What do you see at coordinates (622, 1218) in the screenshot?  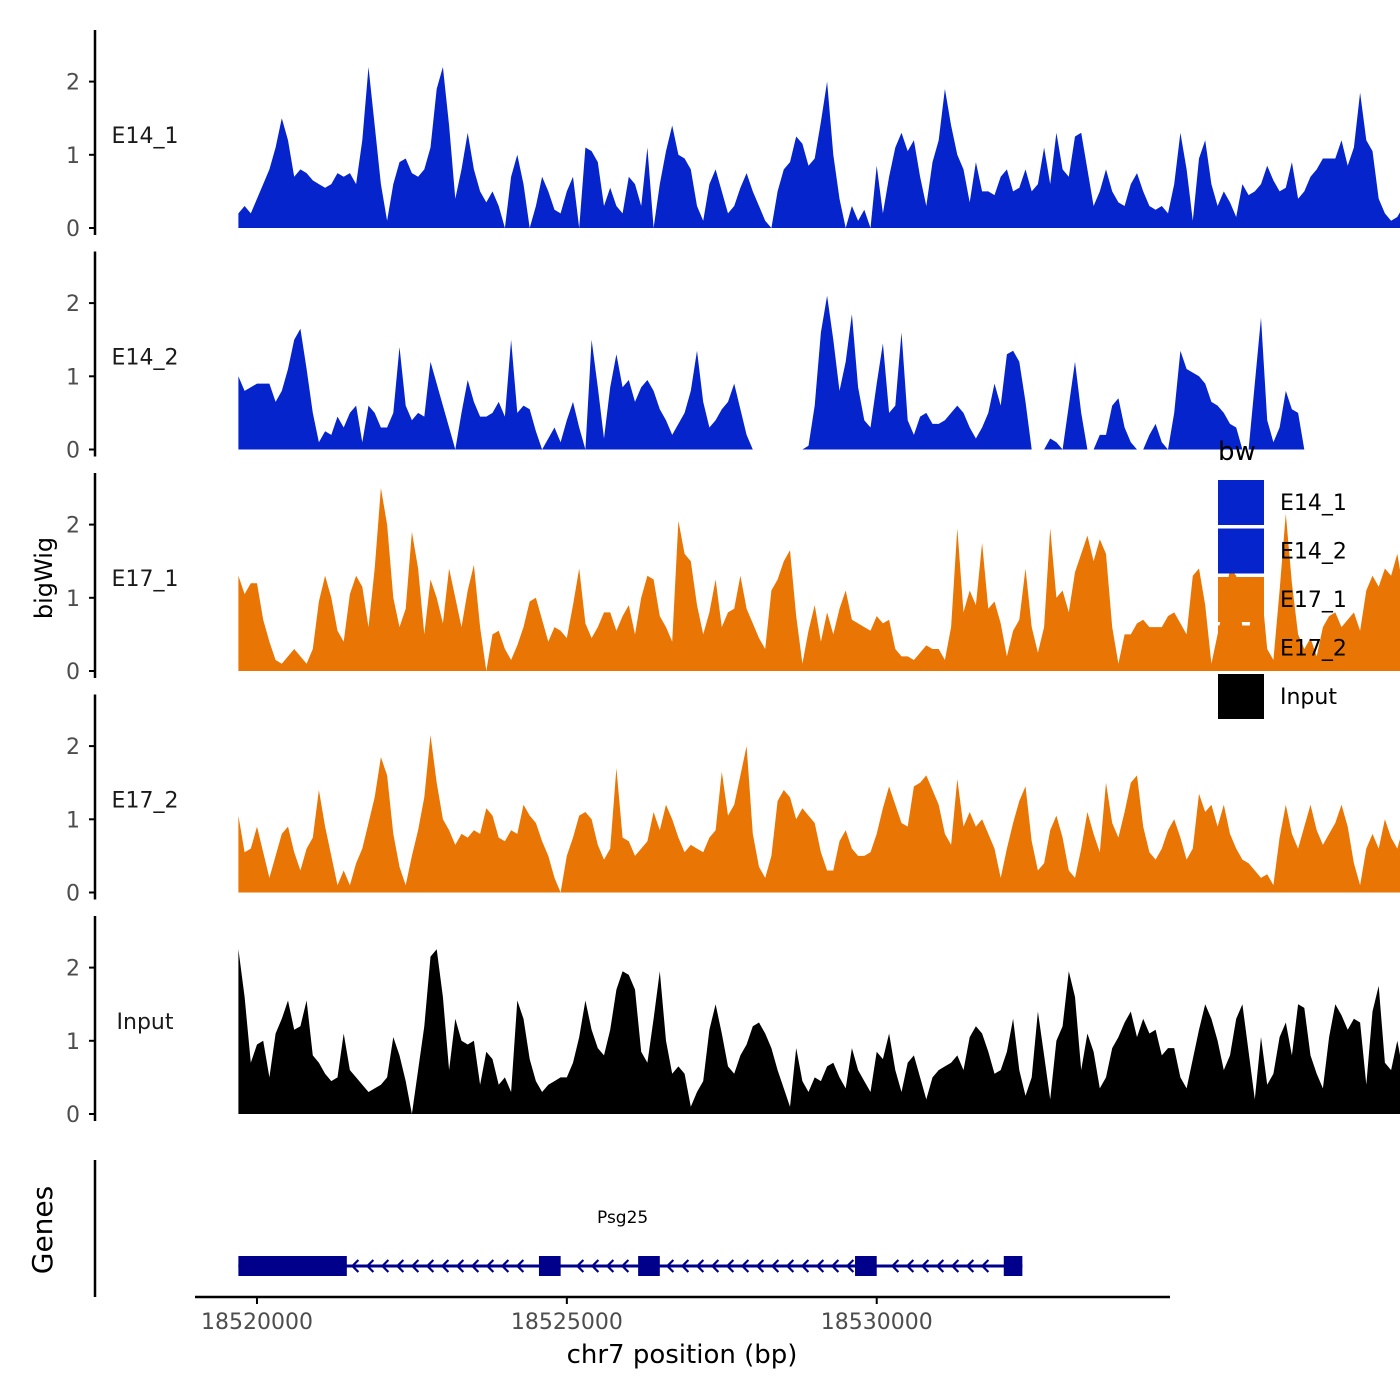 I see `gene-name-label: Psg25` at bounding box center [622, 1218].